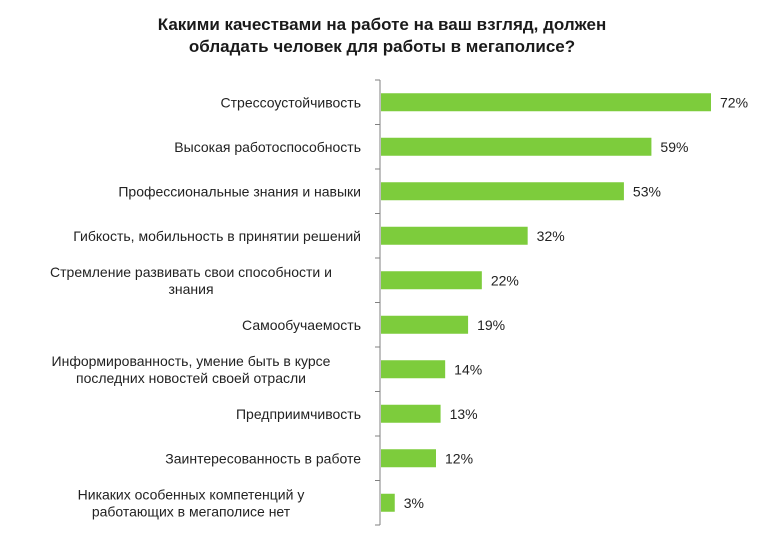  I want to click on category-label: Стрессоустойчивость, so click(291, 102).